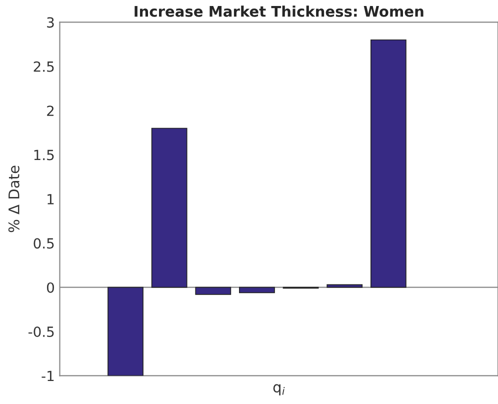 This screenshot has width=498, height=404. Describe the element at coordinates (44, 66) in the screenshot. I see `y-tick-label: 2.5` at that location.